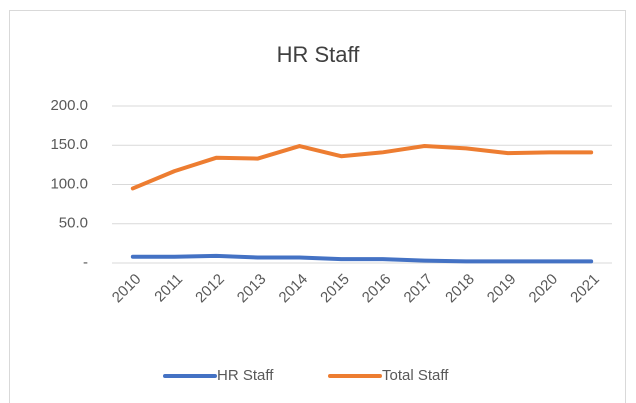  What do you see at coordinates (319, 54) in the screenshot?
I see `chart-title: HR Staff` at bounding box center [319, 54].